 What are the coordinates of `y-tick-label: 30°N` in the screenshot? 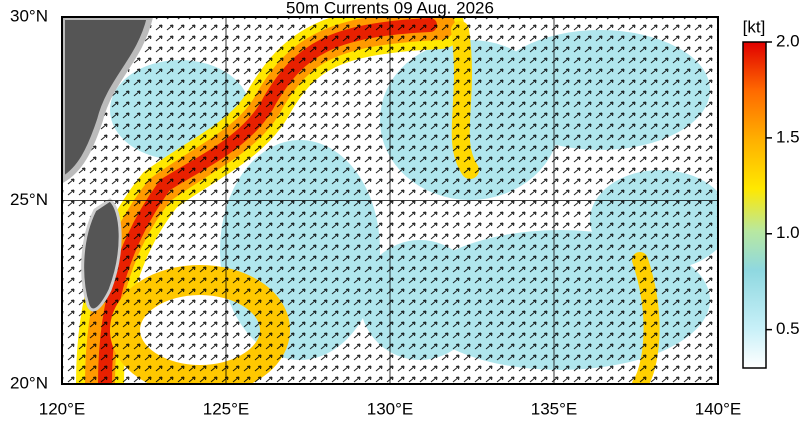 It's located at (29, 15).